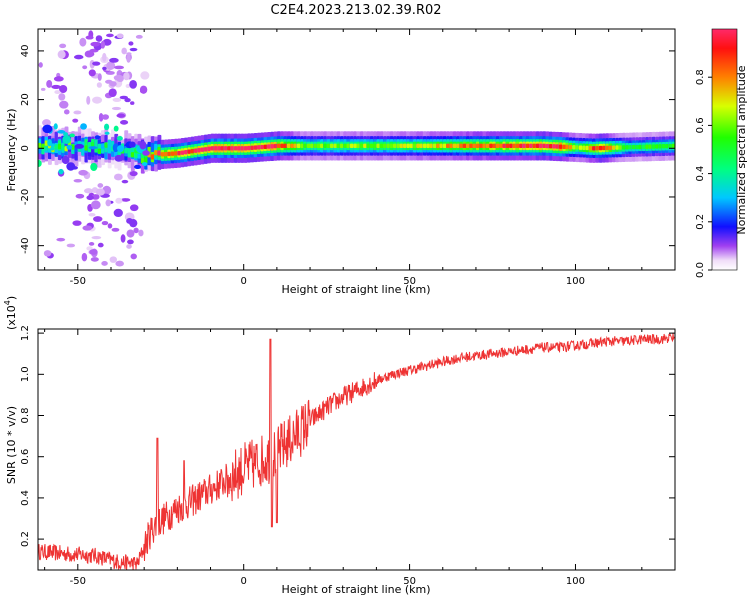  What do you see at coordinates (7, 302) in the screenshot?
I see `y-multiplier-exponent: 4` at bounding box center [7, 302].